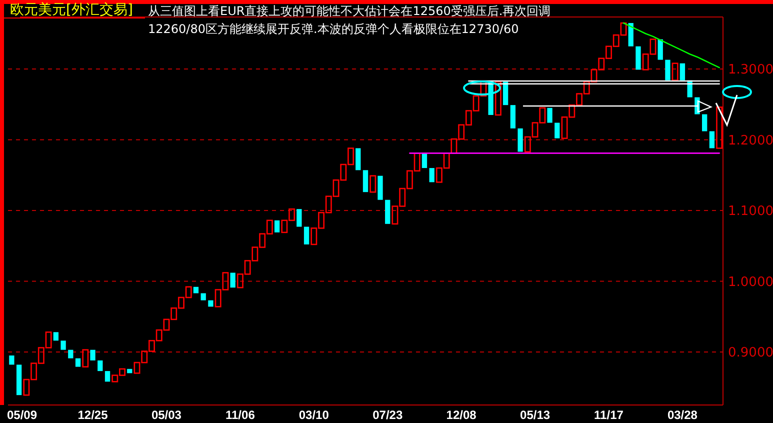 The width and height of the screenshot is (773, 423). I want to click on x-tick-label: 03/10, so click(314, 415).